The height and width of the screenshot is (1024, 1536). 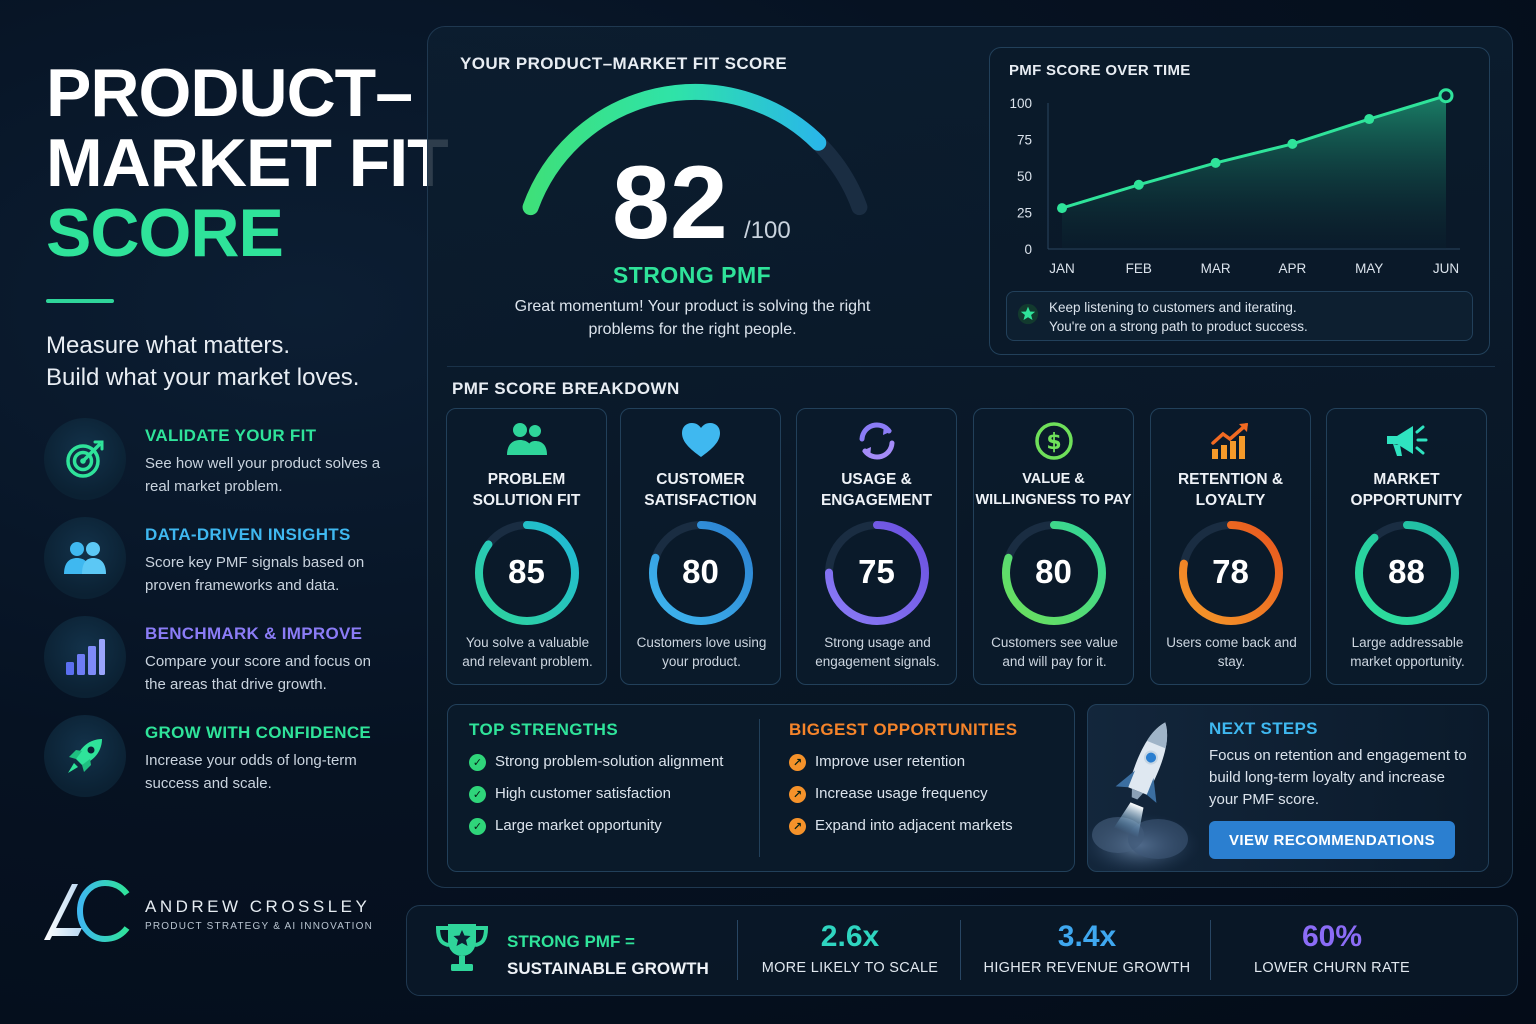 I want to click on stat-value-churn: 60%, so click(x=1332, y=936).